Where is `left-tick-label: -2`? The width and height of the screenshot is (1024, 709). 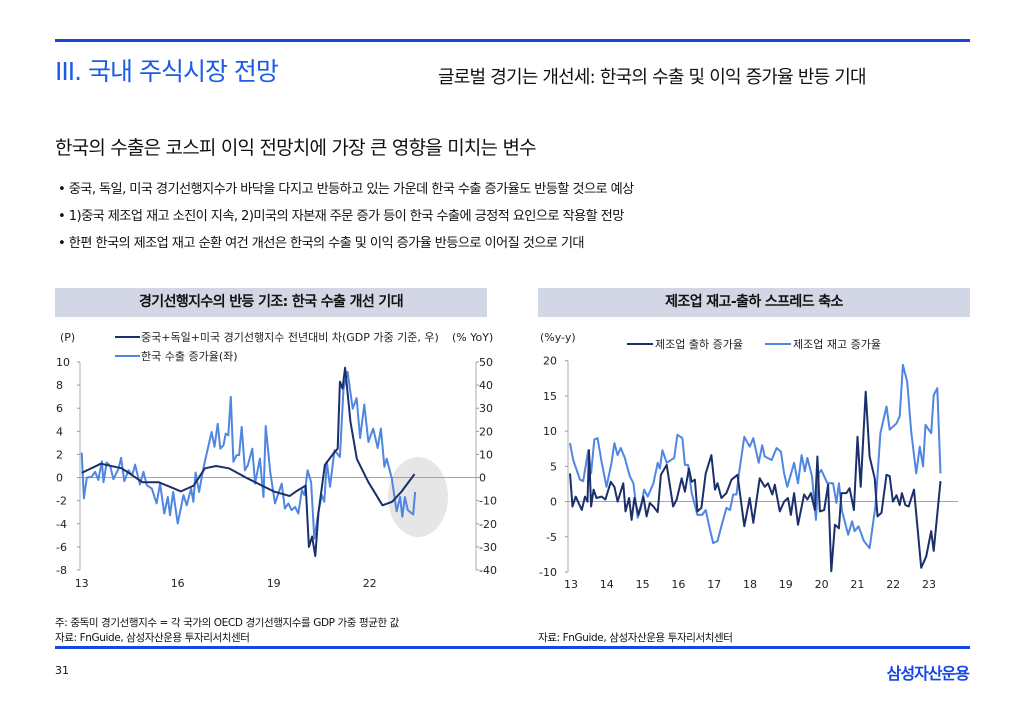
left-tick-label: -2 is located at coordinates (61, 501).